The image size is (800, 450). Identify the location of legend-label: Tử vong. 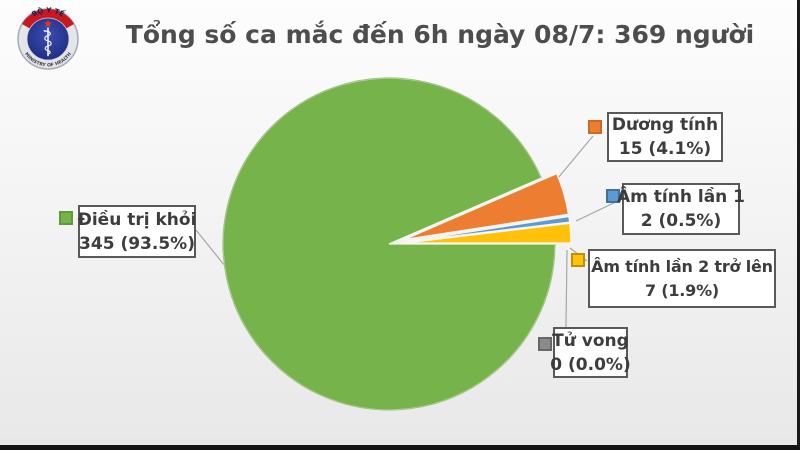
(590, 340).